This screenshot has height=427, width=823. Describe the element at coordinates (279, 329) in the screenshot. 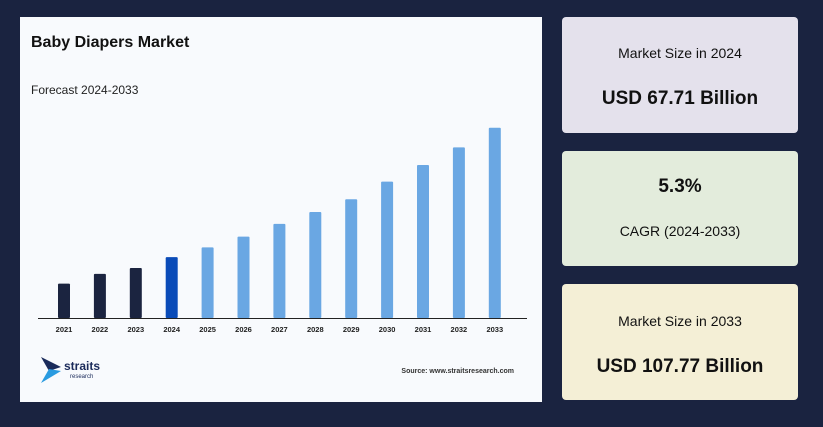

I see `x-tick-label-2027: 2027` at that location.